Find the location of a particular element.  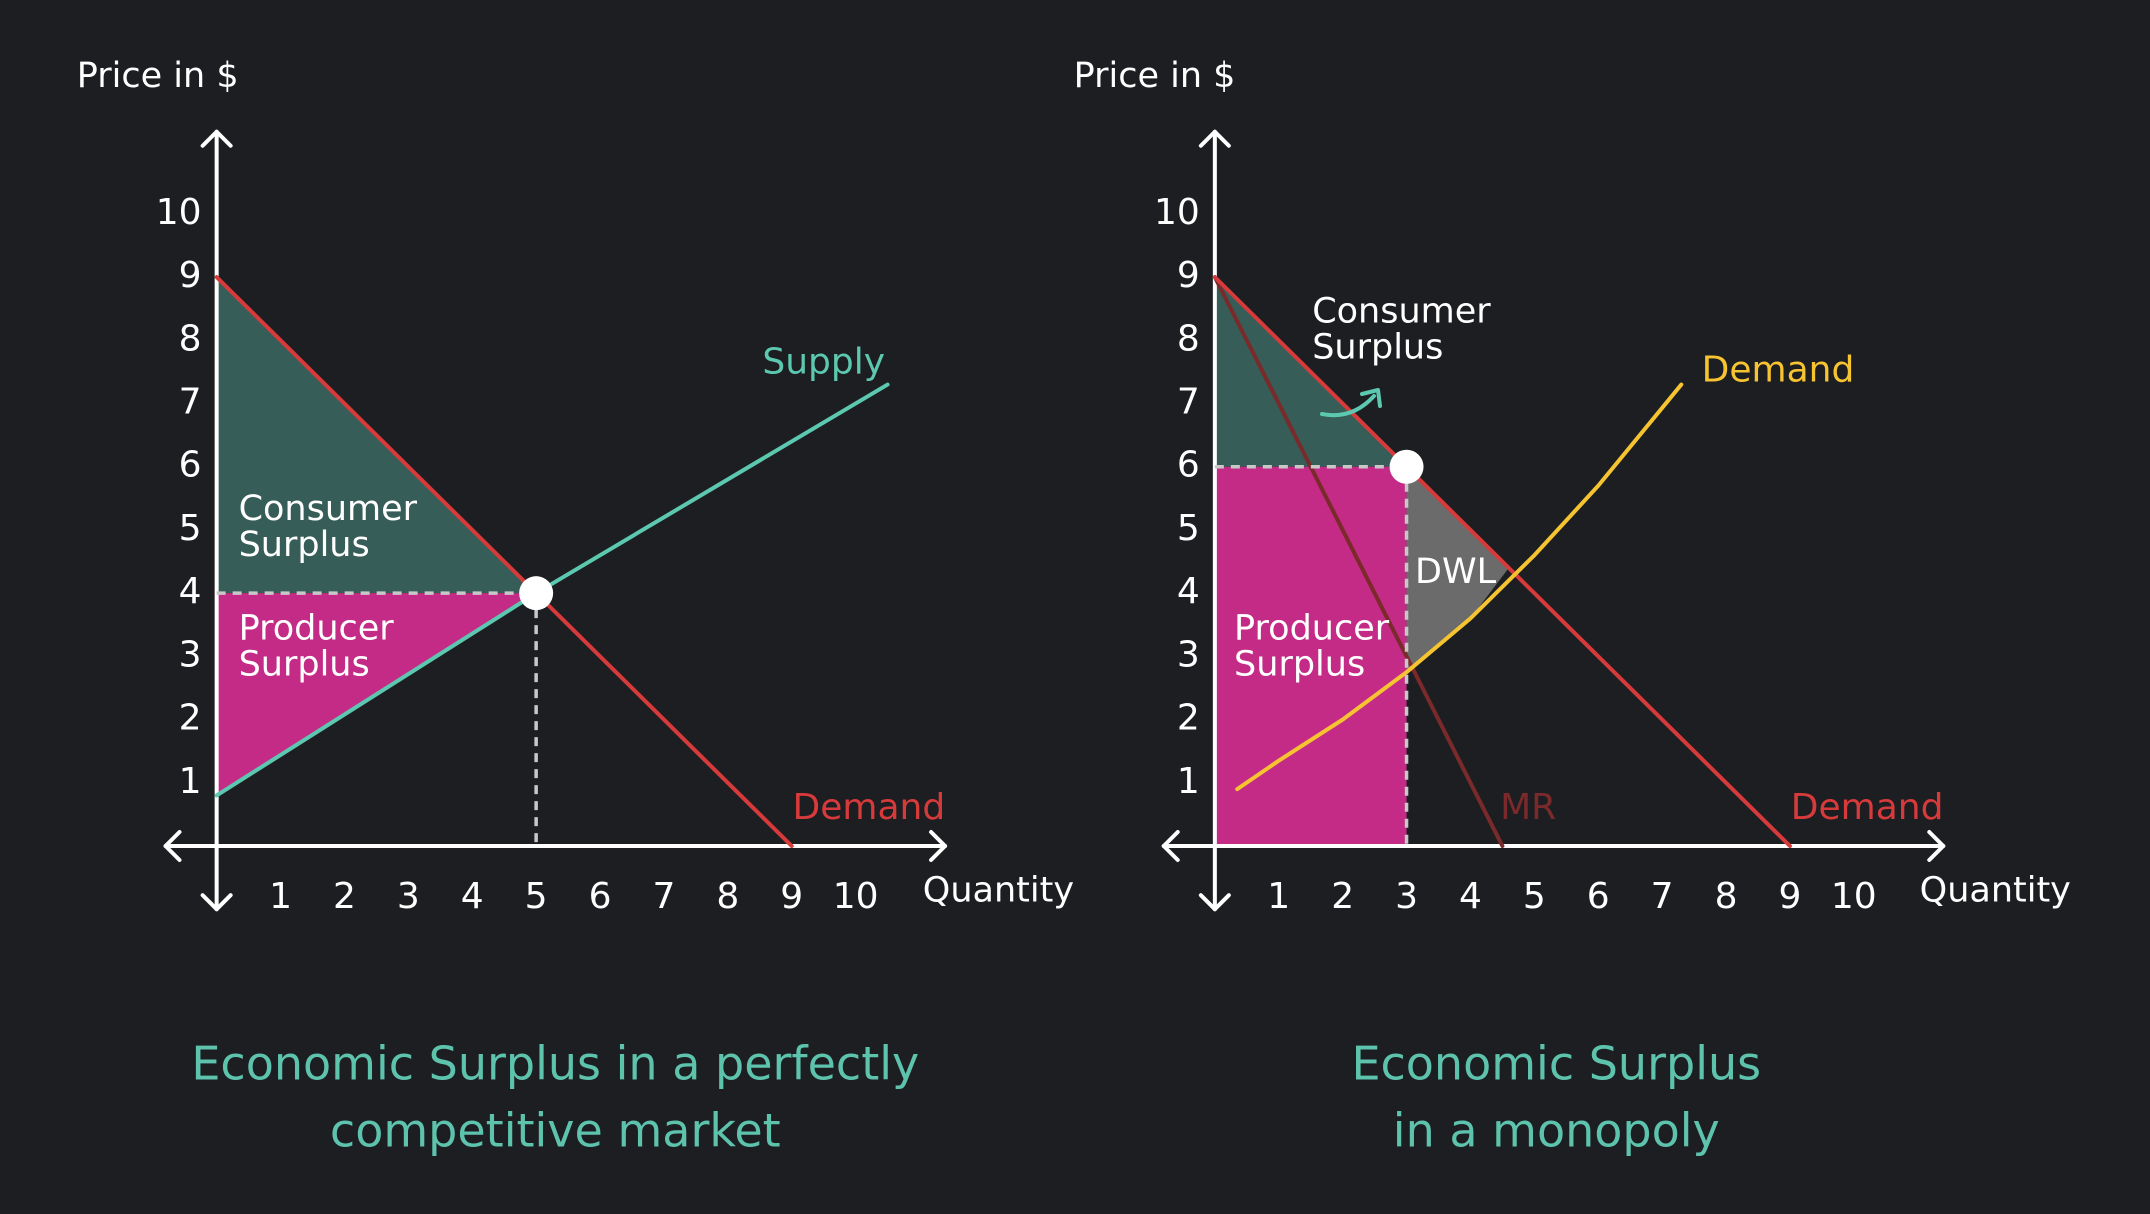

chart-title: competitive market is located at coordinates (555, 1130).